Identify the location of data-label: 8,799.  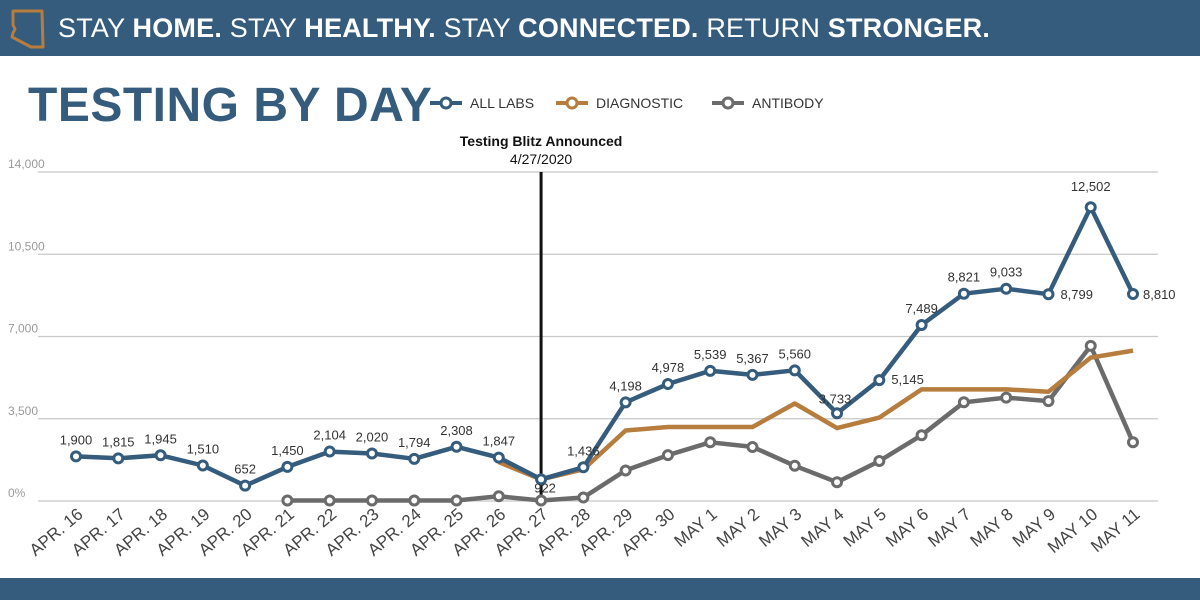
(1076, 294).